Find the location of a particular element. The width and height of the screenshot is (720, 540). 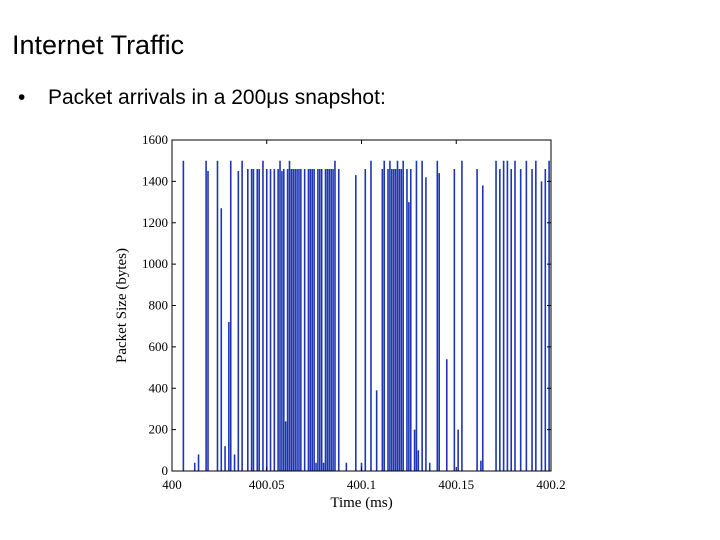

x-tick-label: 400.2 is located at coordinates (550, 484).